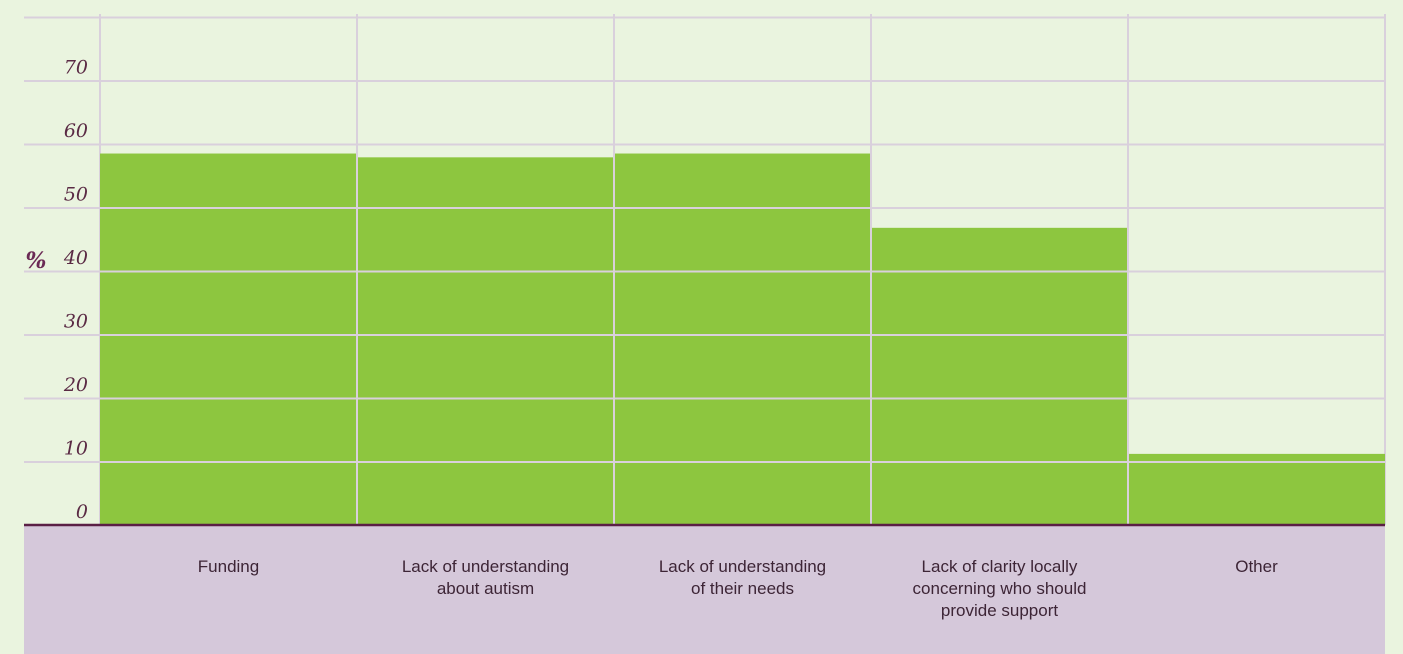  What do you see at coordinates (1256, 566) in the screenshot?
I see `category-label: Other` at bounding box center [1256, 566].